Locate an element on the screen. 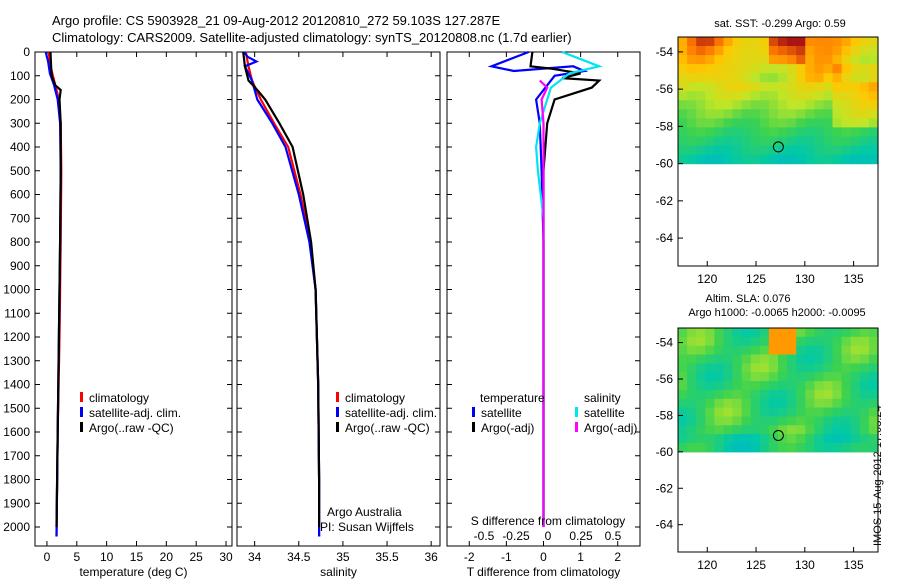  y-tick-label: -60 is located at coordinates (665, 452).